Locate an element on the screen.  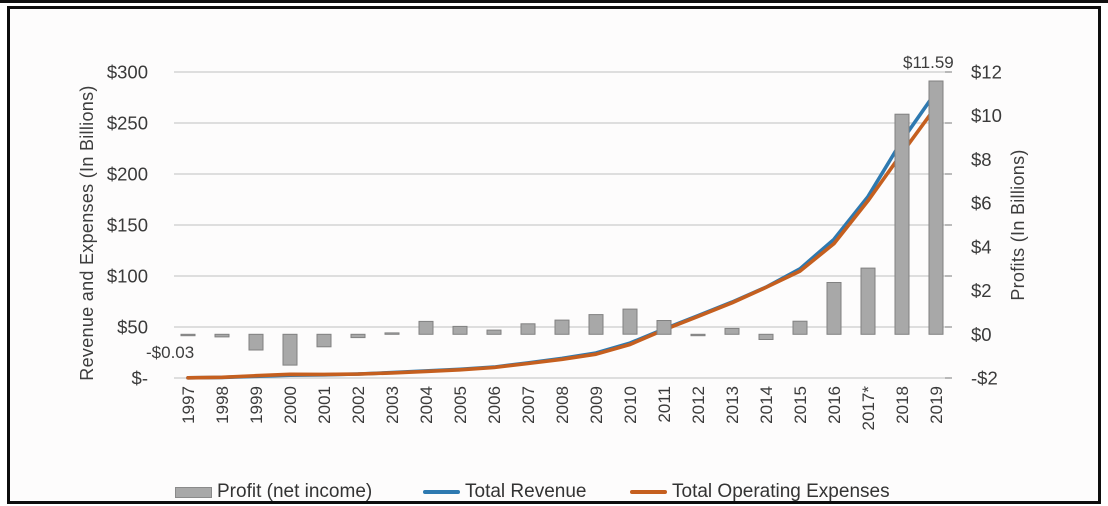
right-axis-tick-label: $8 is located at coordinates (981, 159).